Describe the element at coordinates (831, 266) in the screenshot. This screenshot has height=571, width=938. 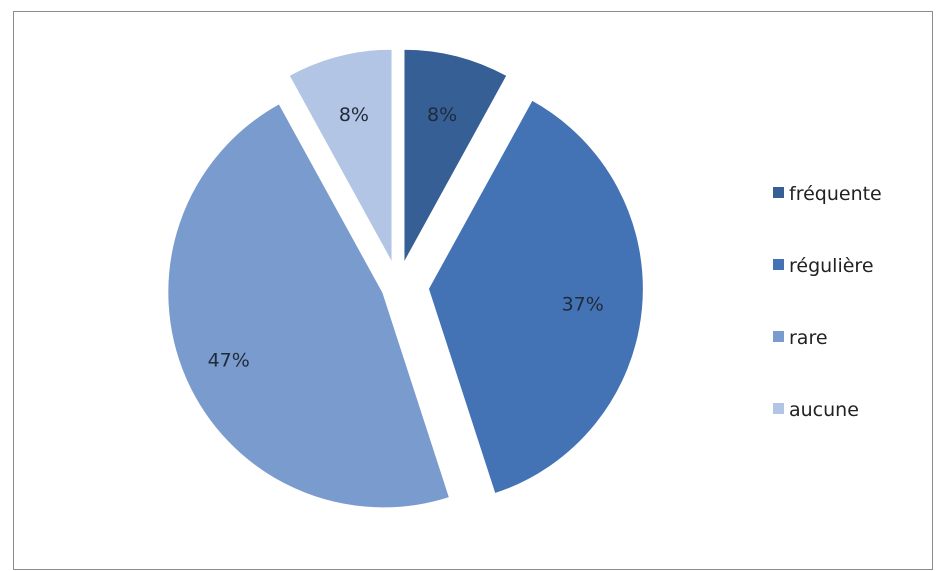
I see `legend-label-2: régulière` at that location.